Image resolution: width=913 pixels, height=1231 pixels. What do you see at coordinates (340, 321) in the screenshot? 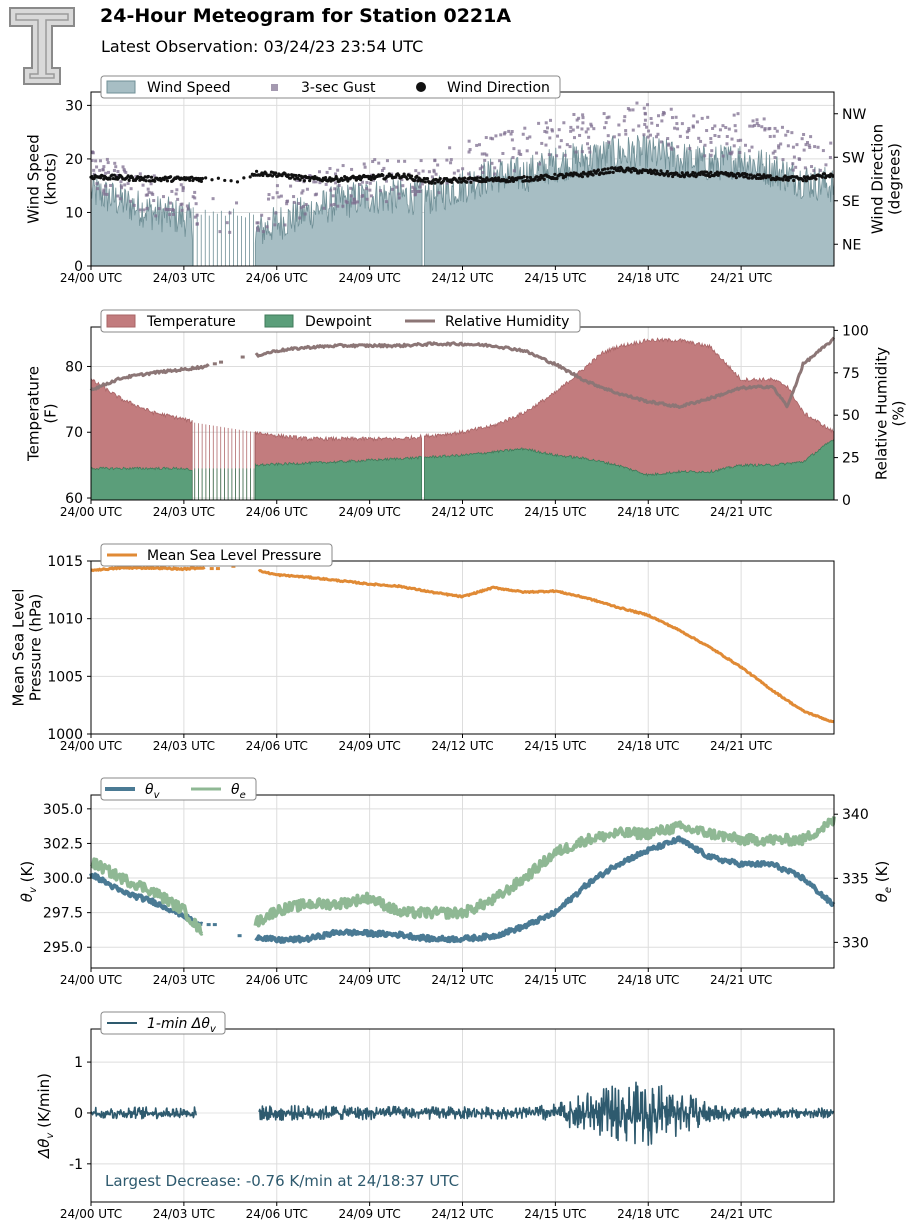
I see `temp-legend-box` at bounding box center [340, 321].